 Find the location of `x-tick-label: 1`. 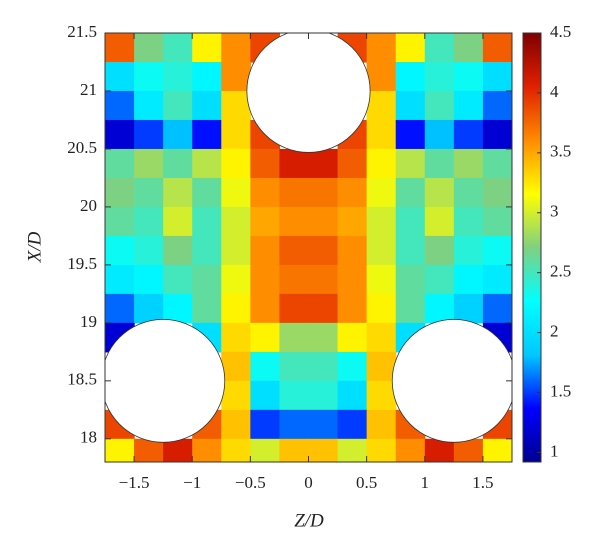

x-tick-label: 1 is located at coordinates (425, 482).